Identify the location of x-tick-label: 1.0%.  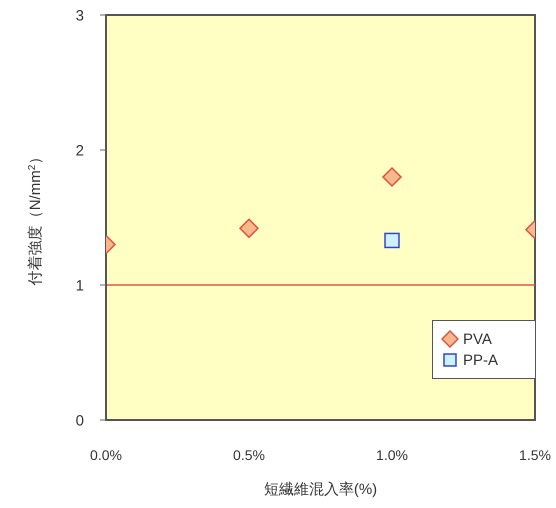
(392, 454).